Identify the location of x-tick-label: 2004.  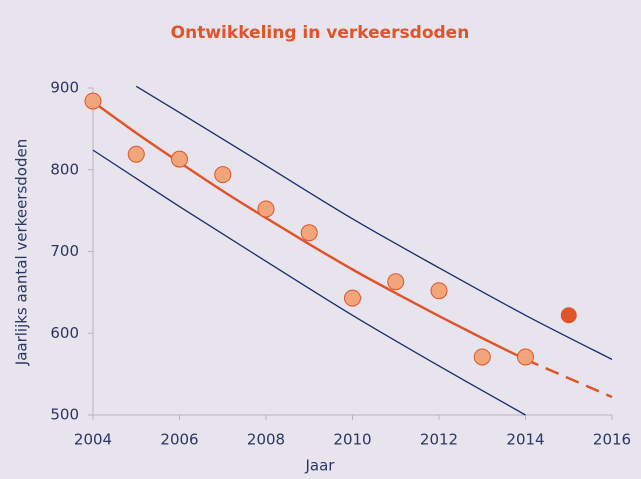
(93, 440).